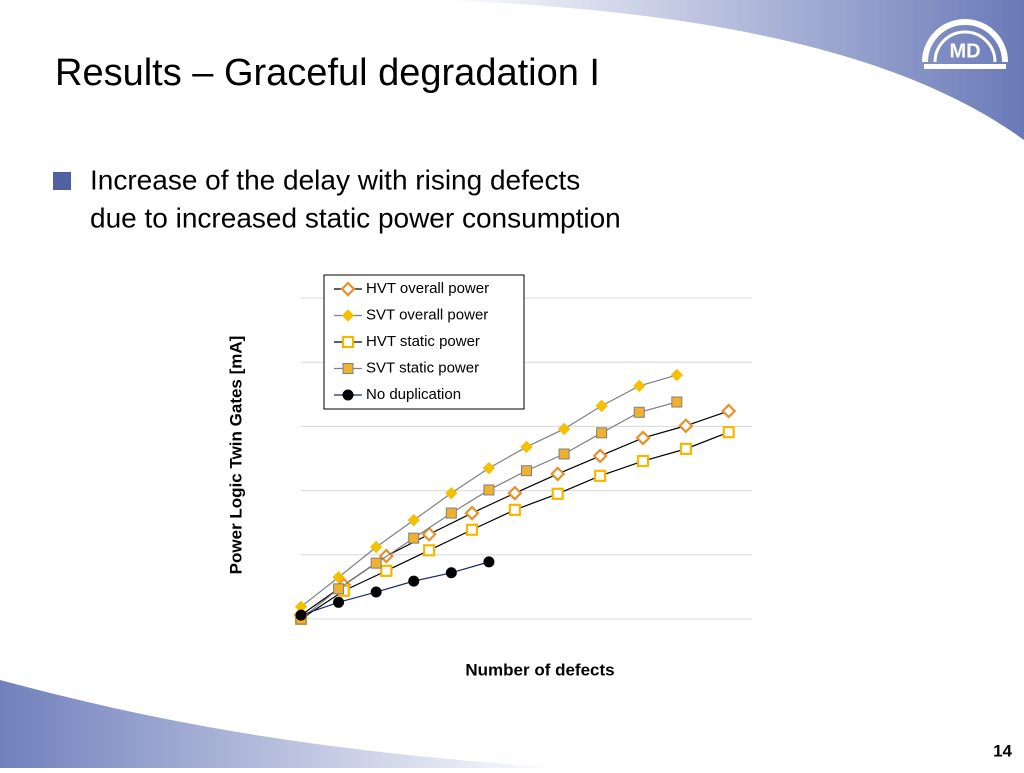 This screenshot has width=1024, height=773. I want to click on bottom-swoosh, so click(280, 724).